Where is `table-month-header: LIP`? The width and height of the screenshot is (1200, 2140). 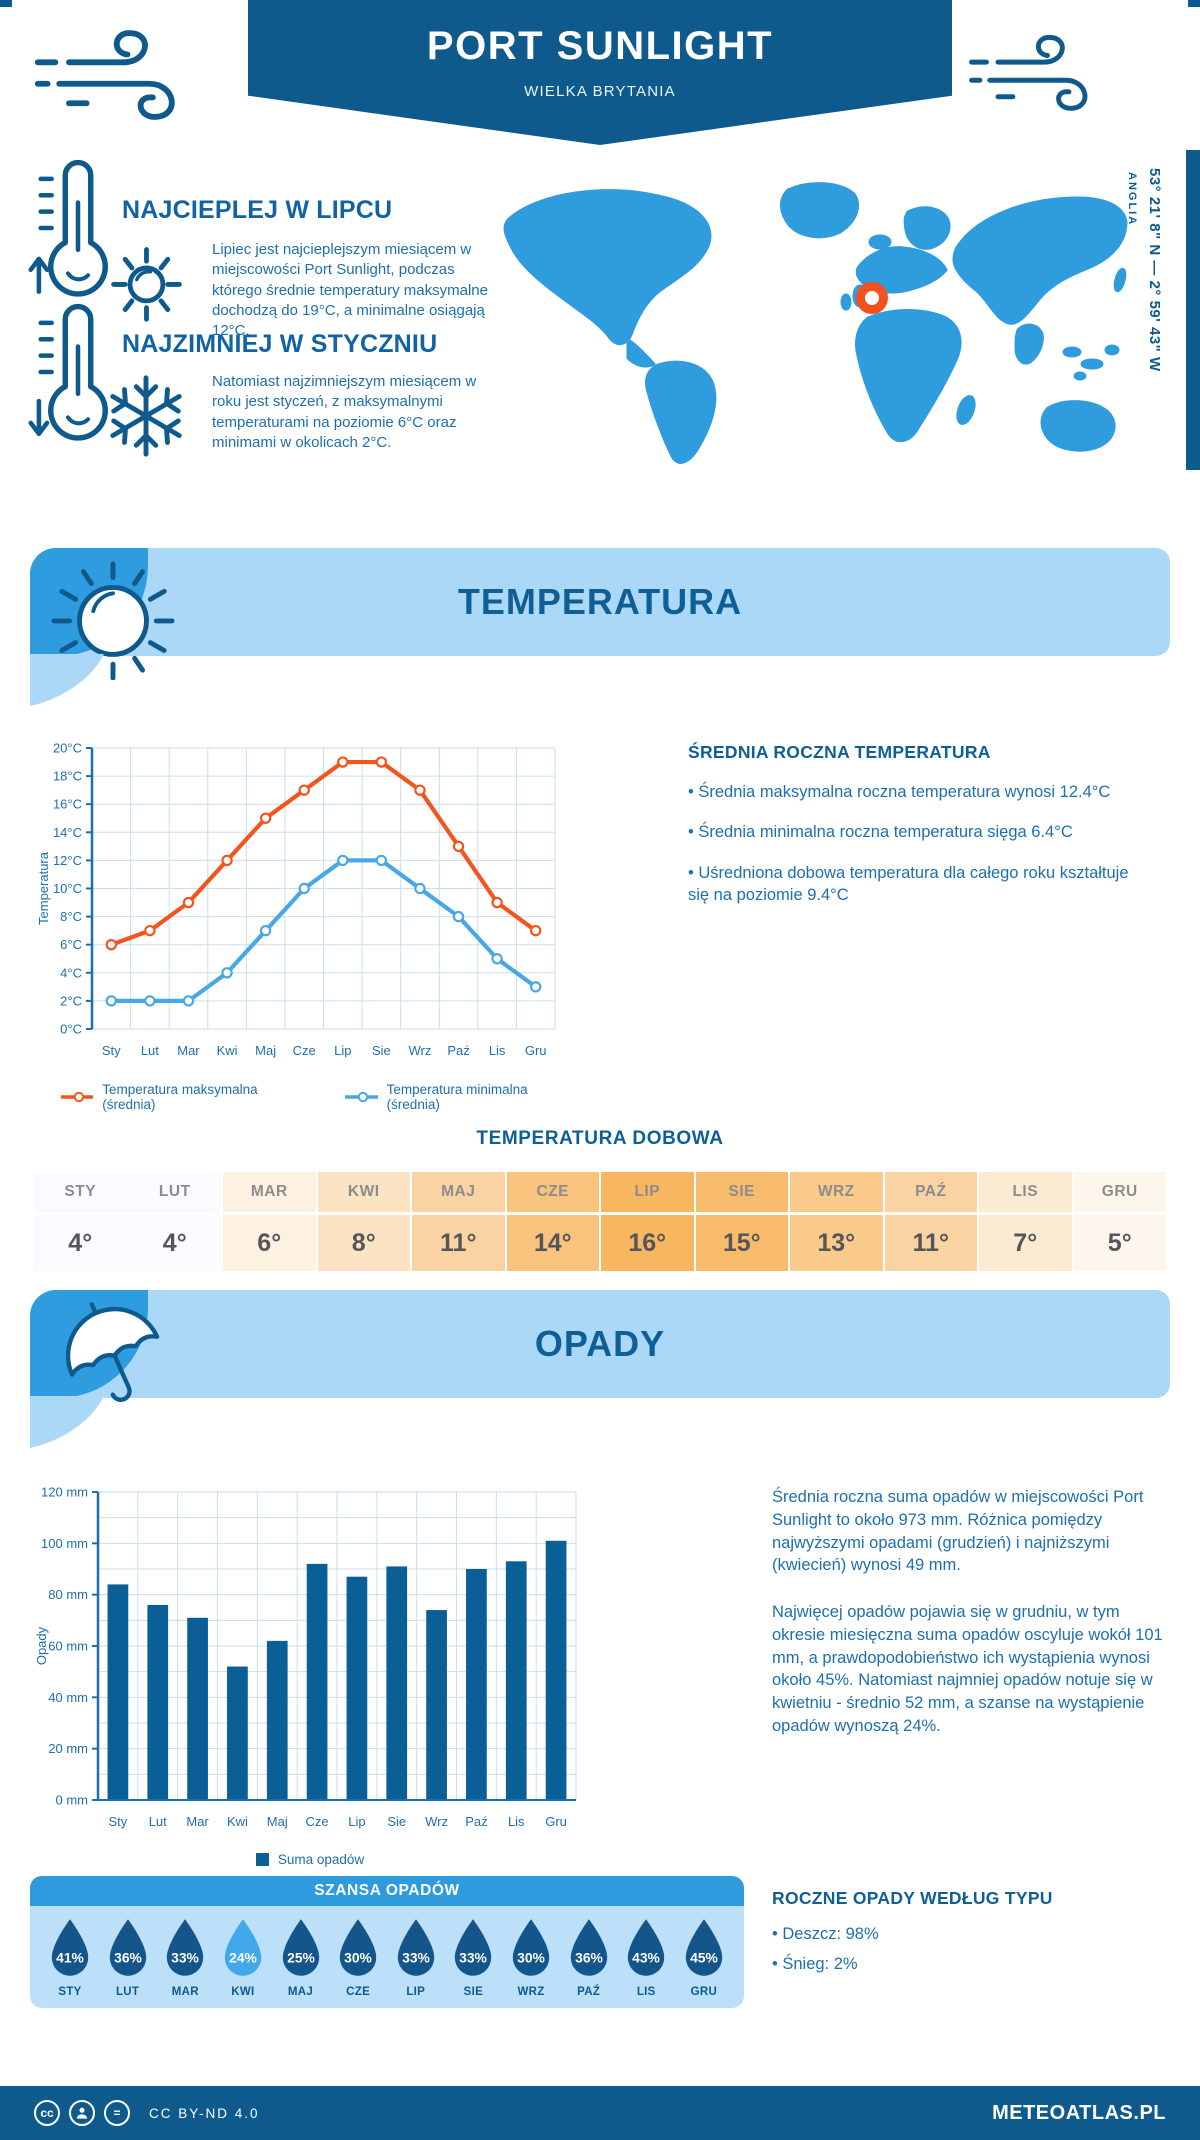
table-month-header: LIP is located at coordinates (647, 1192).